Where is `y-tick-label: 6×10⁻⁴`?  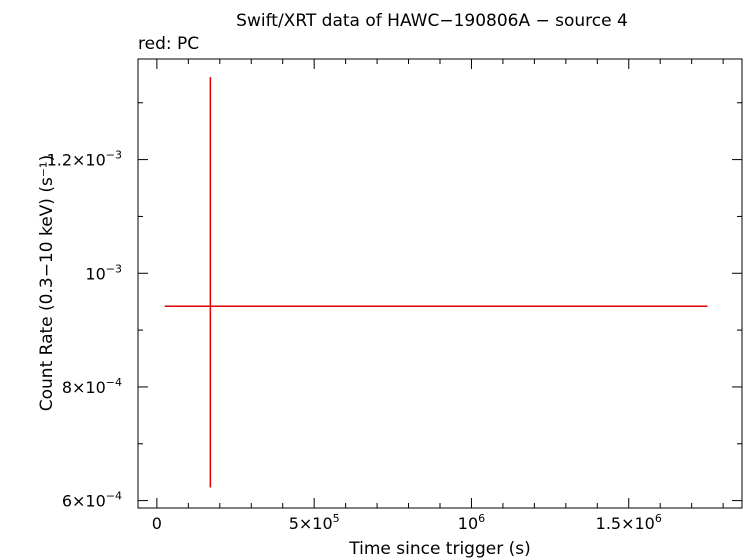
y-tick-label: 6×10⁻⁴ is located at coordinates (92, 500).